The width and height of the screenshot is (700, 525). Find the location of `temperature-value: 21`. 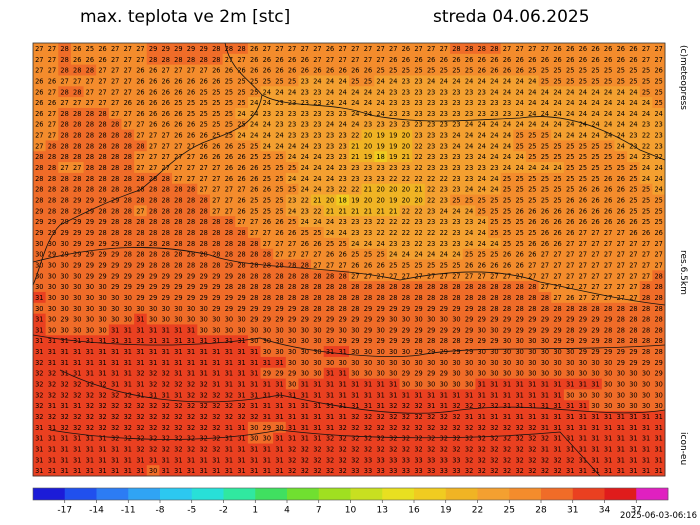

temperature-value: 21 is located at coordinates (380, 211).